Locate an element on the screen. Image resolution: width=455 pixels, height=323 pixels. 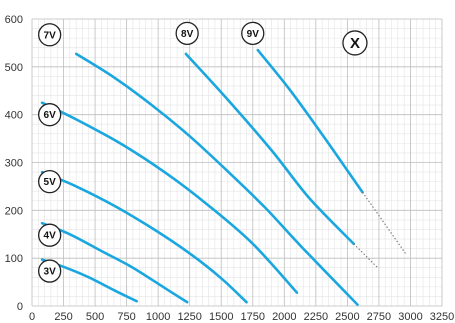
x-tick-label: 1750 is located at coordinates (253, 317).